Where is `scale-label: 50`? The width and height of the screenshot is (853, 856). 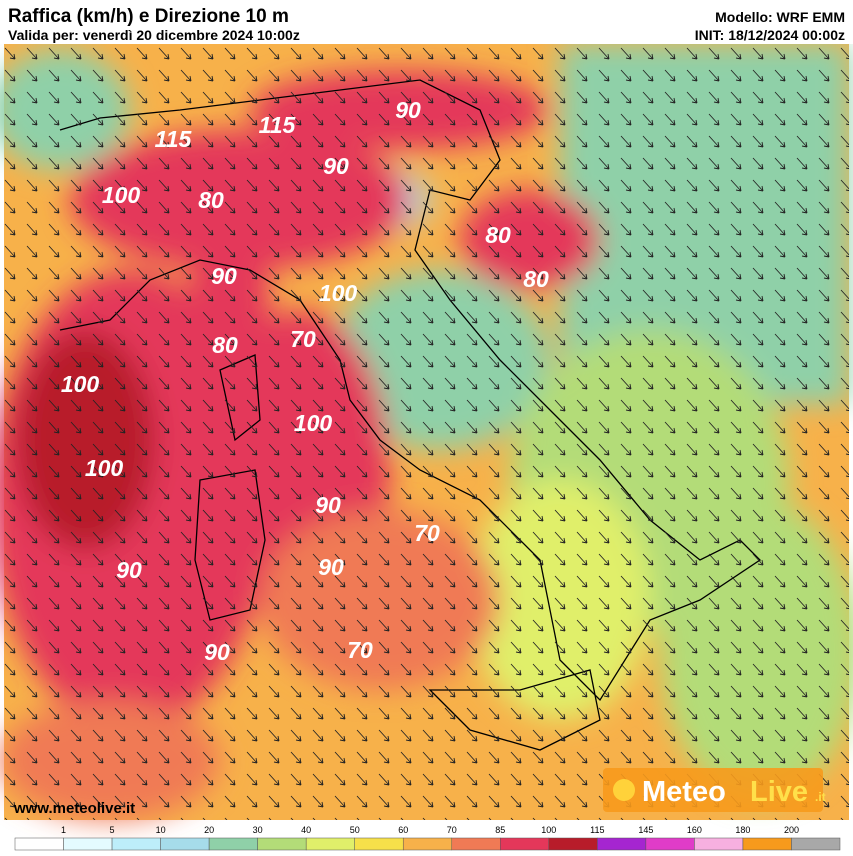 scale-label: 50 is located at coordinates (355, 830).